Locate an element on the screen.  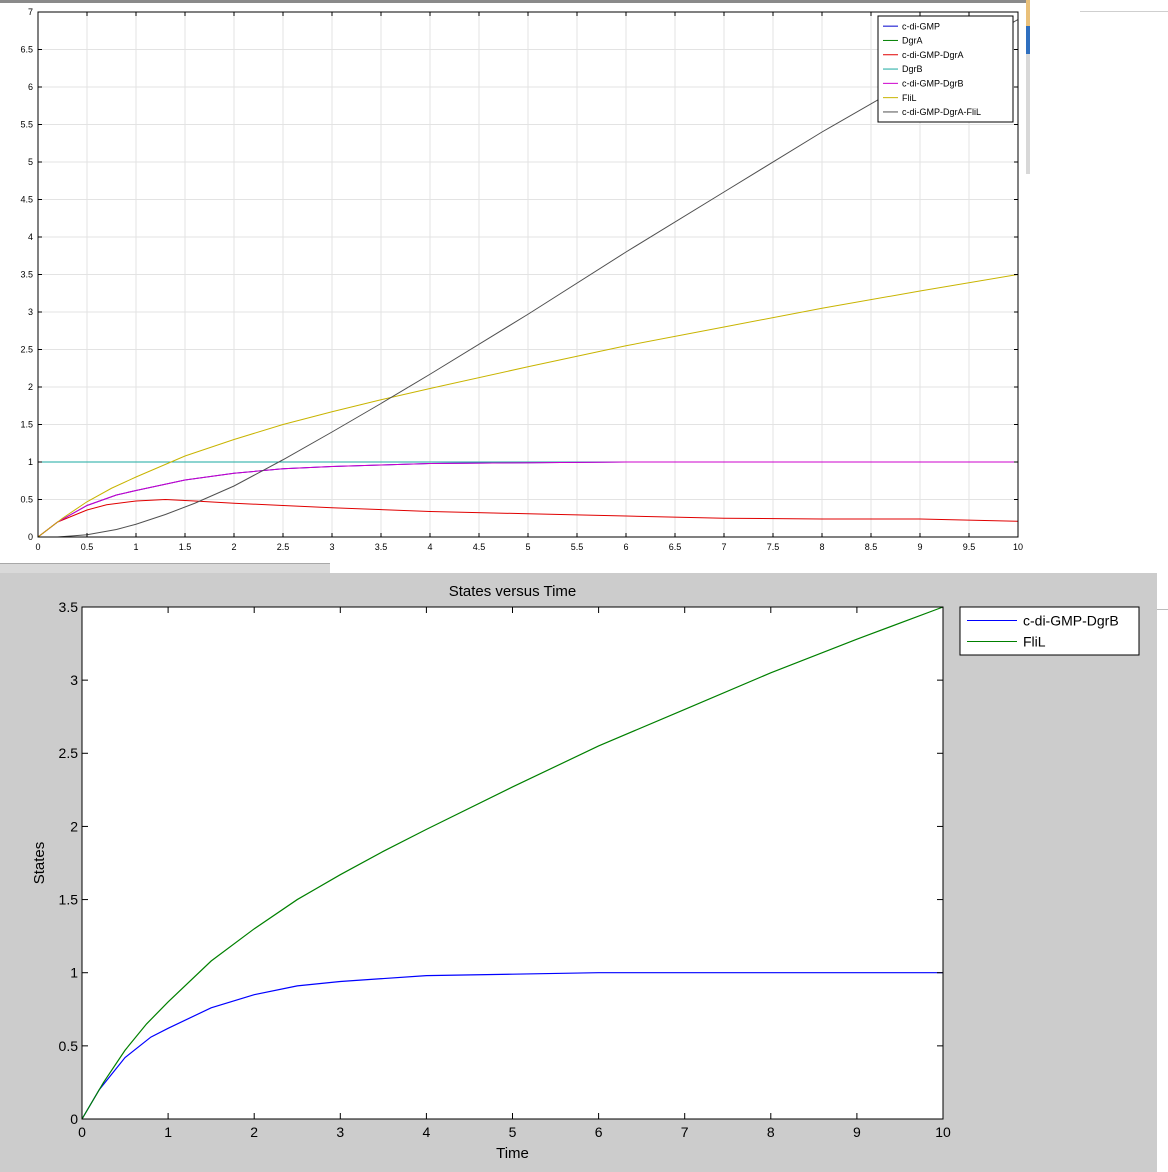
x-tick-label: 2.5 is located at coordinates (283, 547).